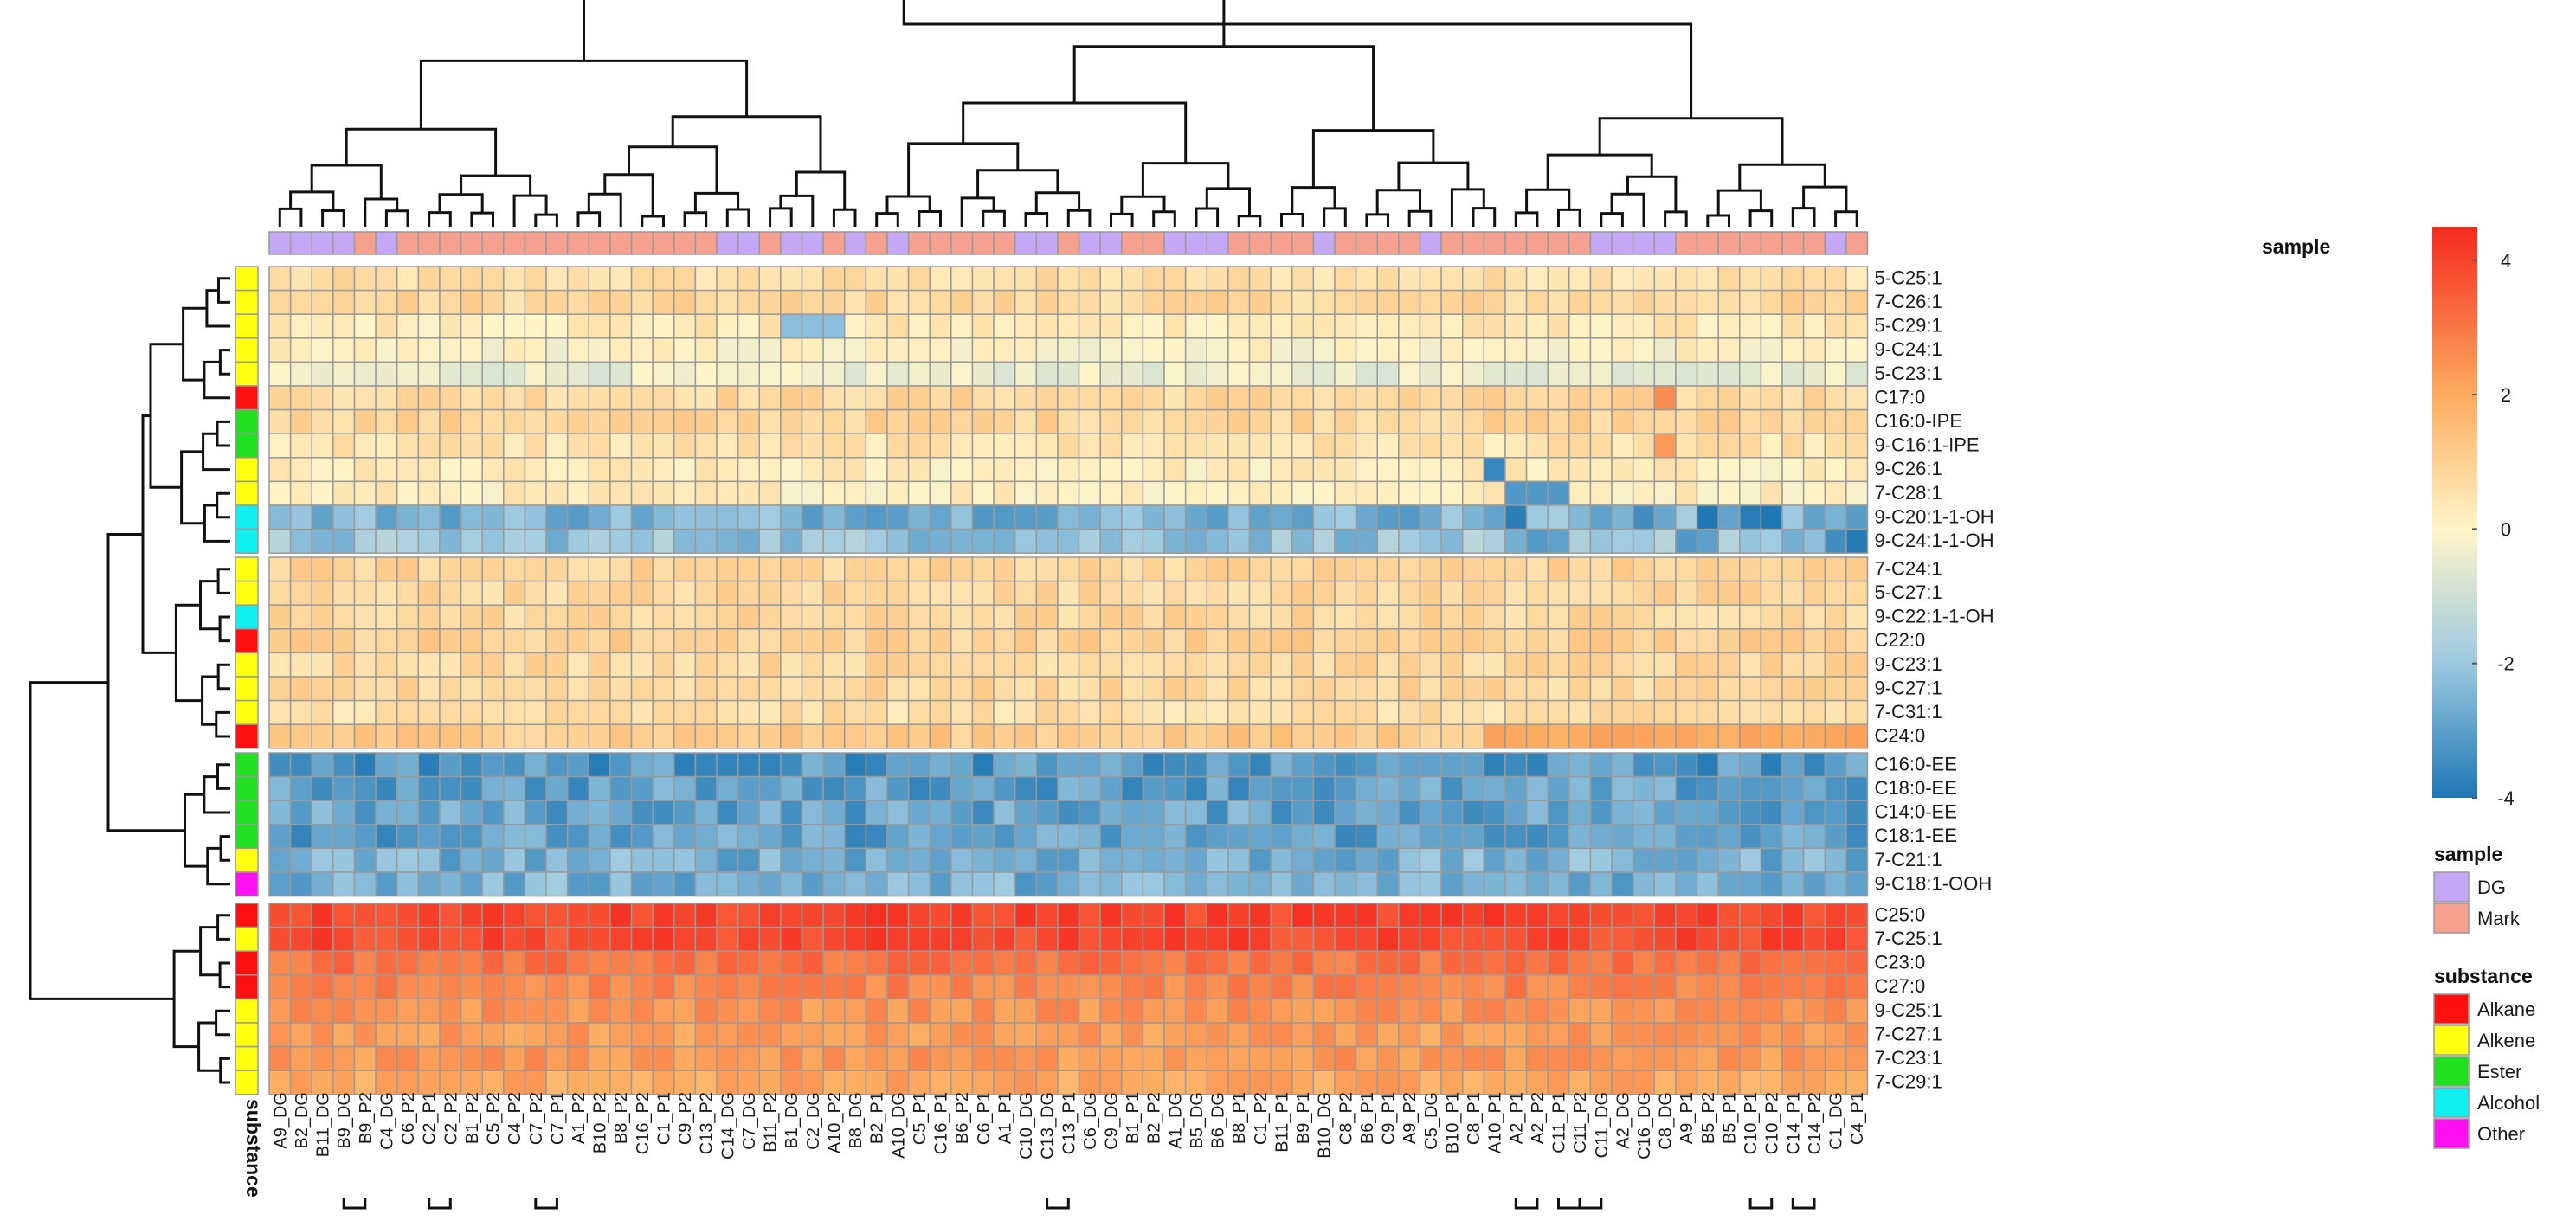 This screenshot has width=2576, height=1227. What do you see at coordinates (366, 1118) in the screenshot?
I see `column-label: B9_P2` at bounding box center [366, 1118].